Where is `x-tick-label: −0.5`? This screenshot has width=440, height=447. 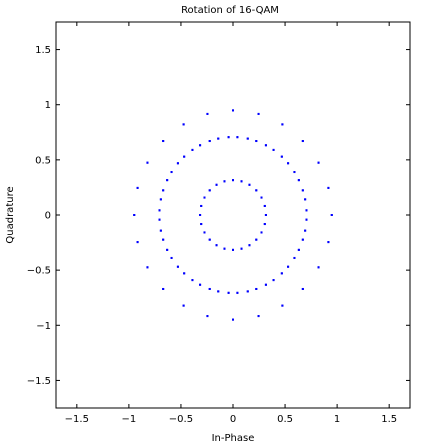
x-tick-label: −0.5 is located at coordinates (181, 419).